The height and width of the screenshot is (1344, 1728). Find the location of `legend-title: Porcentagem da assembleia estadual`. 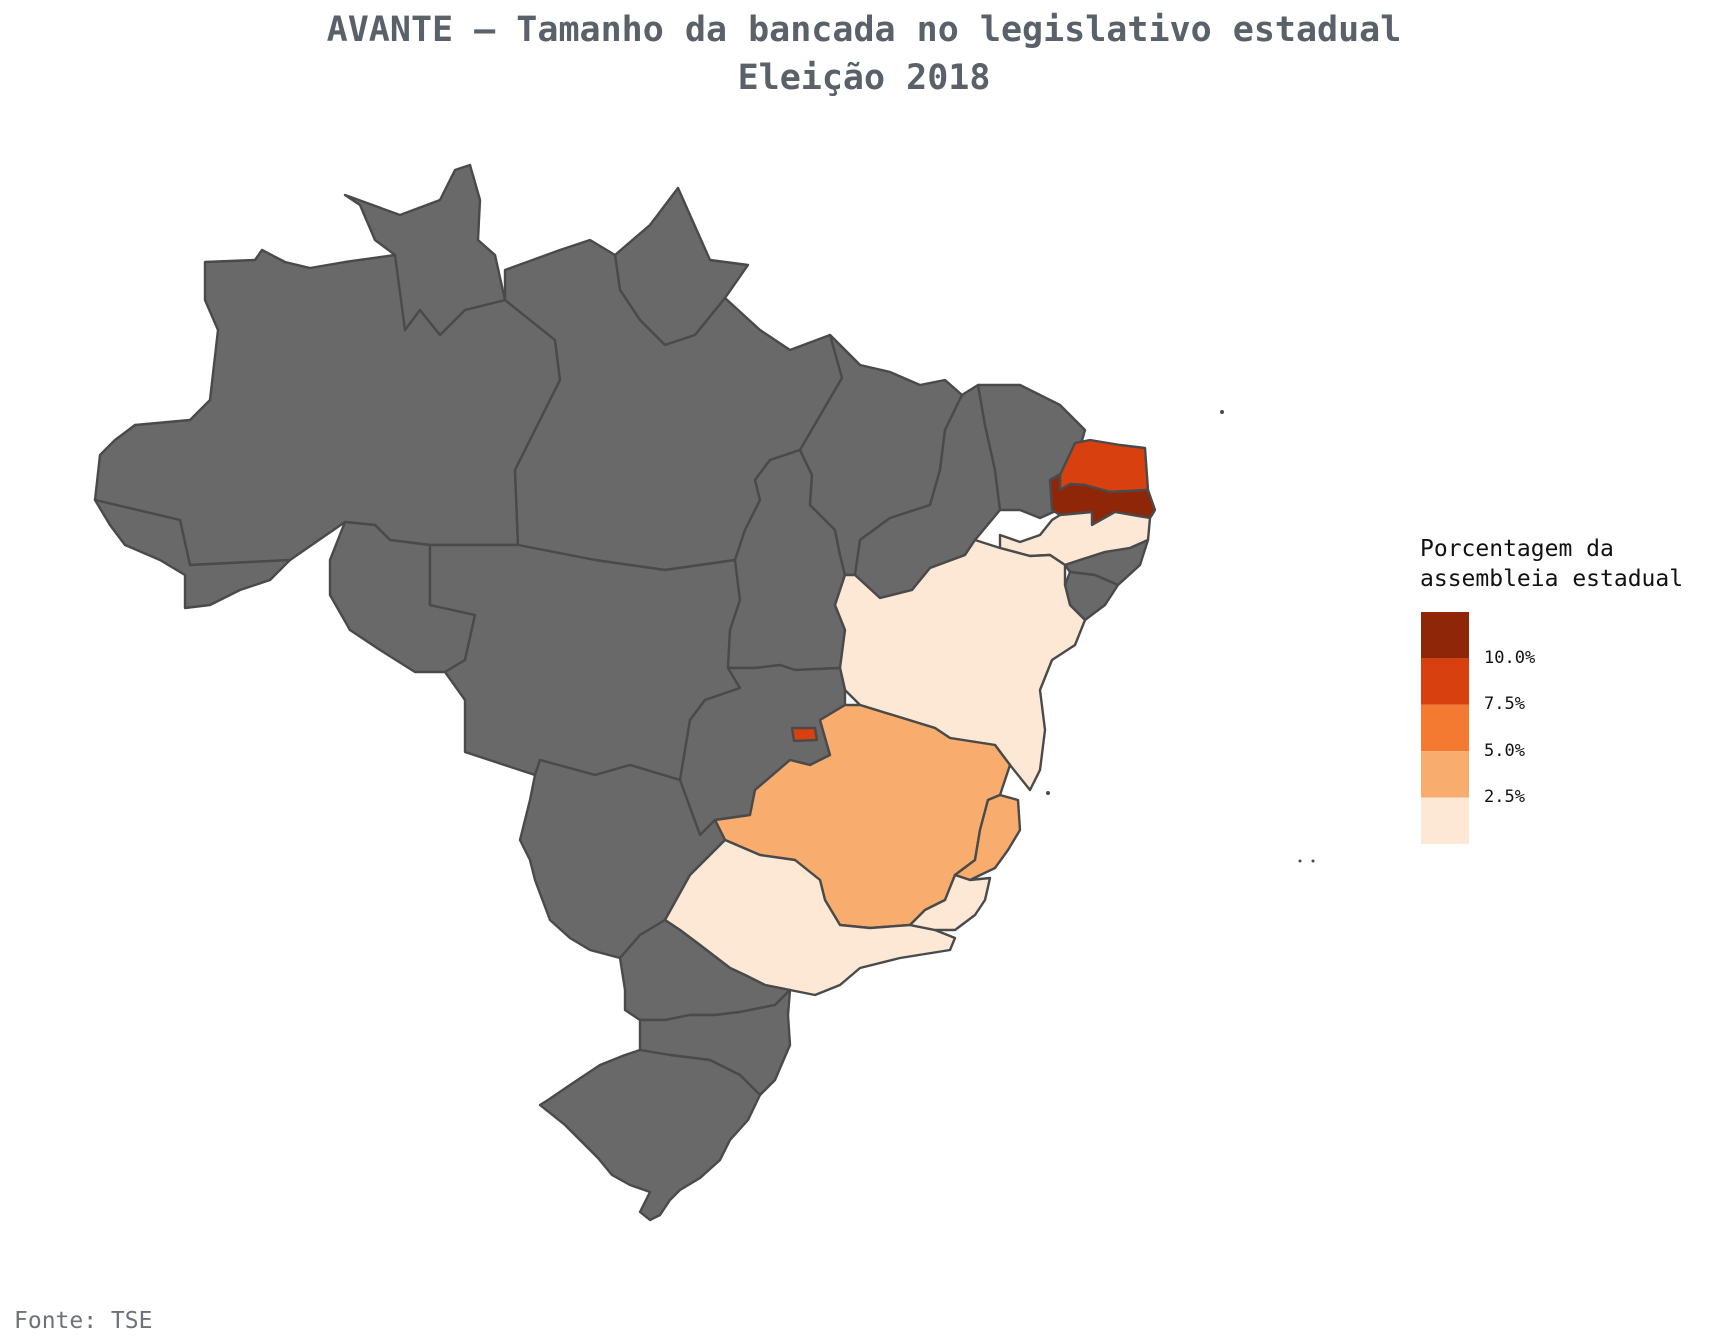

legend-title: Porcentagem da assembleia estadual is located at coordinates (1551, 564).